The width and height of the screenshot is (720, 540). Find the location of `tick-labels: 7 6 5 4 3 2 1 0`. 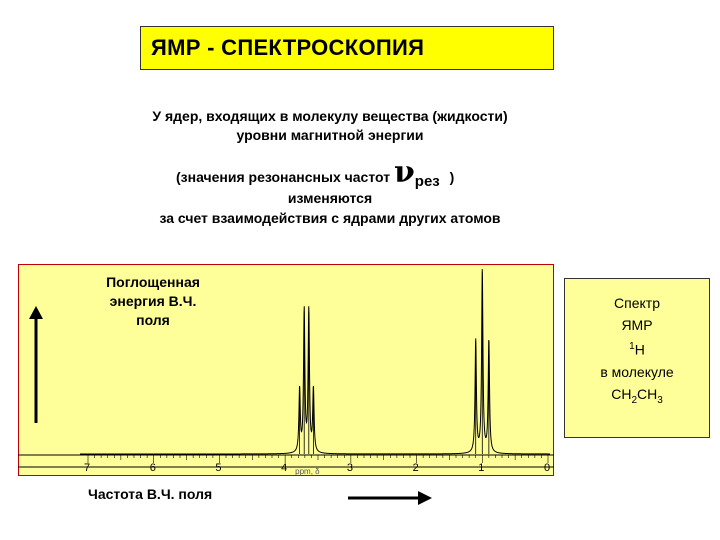

tick-labels: 7 6 5 4 3 2 1 0 is located at coordinates (317, 468).